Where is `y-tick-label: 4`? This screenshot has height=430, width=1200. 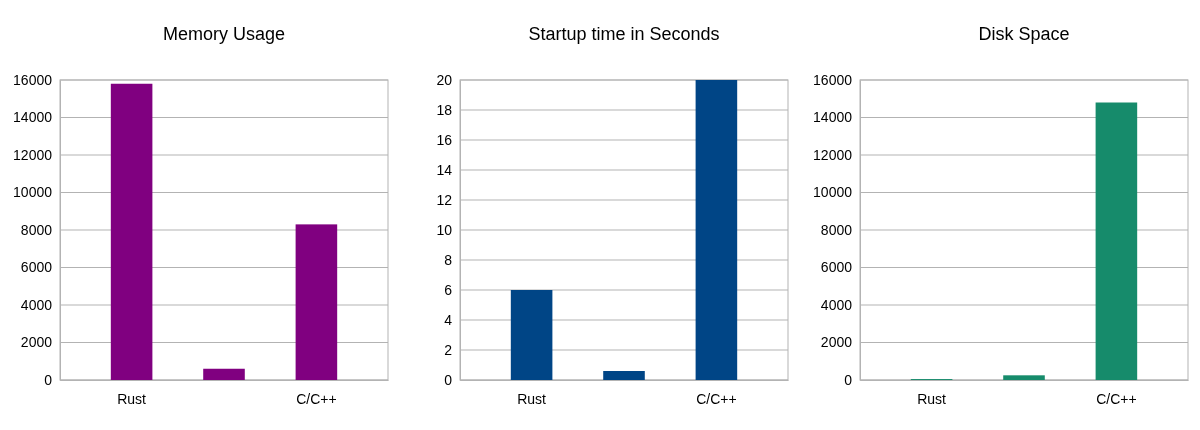 y-tick-label: 4 is located at coordinates (448, 319).